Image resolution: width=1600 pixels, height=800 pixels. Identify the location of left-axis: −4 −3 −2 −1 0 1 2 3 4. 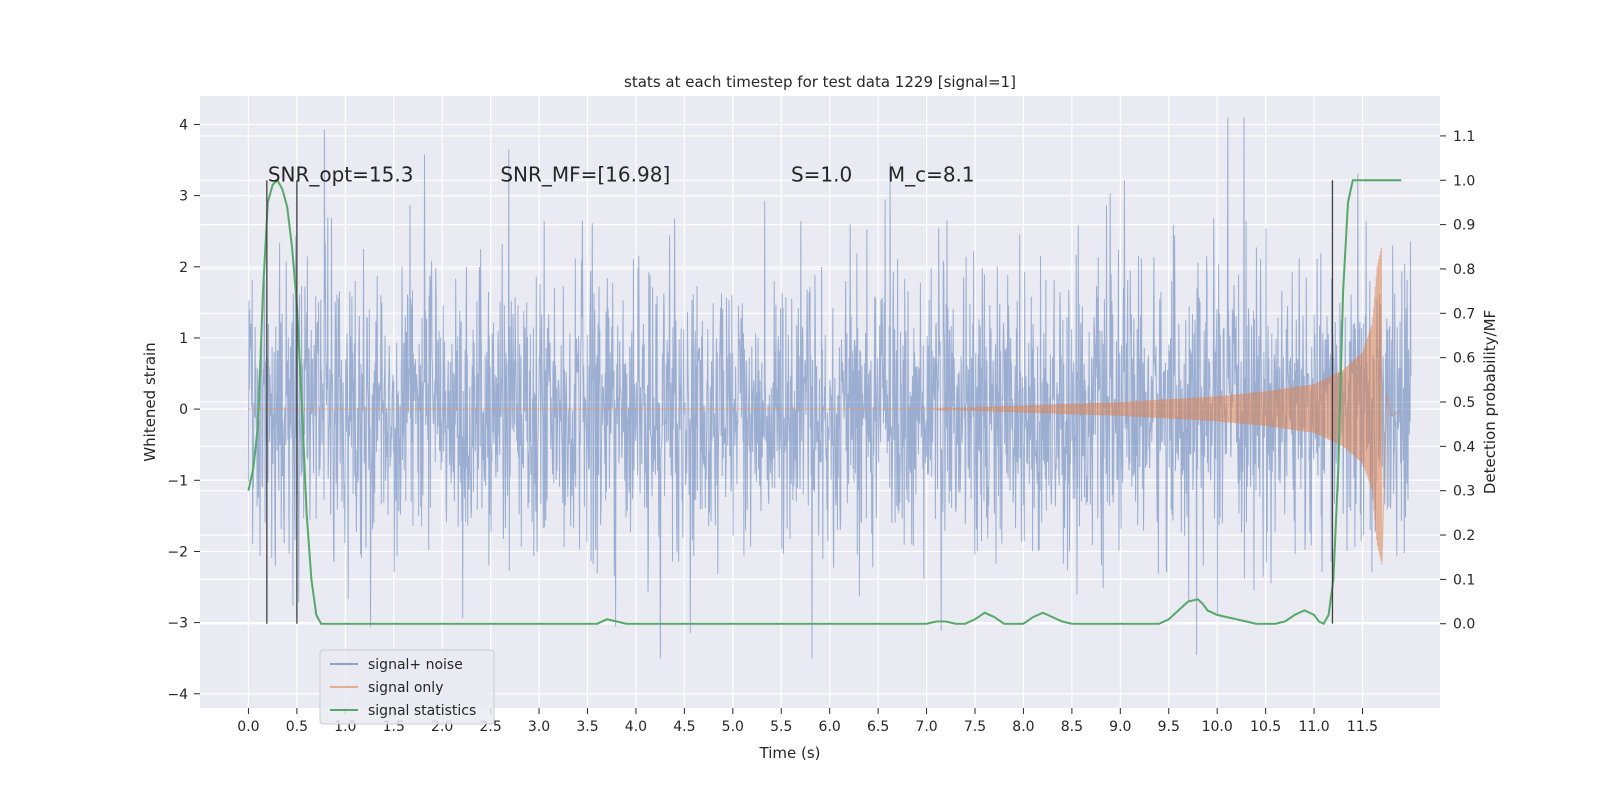
(183, 410).